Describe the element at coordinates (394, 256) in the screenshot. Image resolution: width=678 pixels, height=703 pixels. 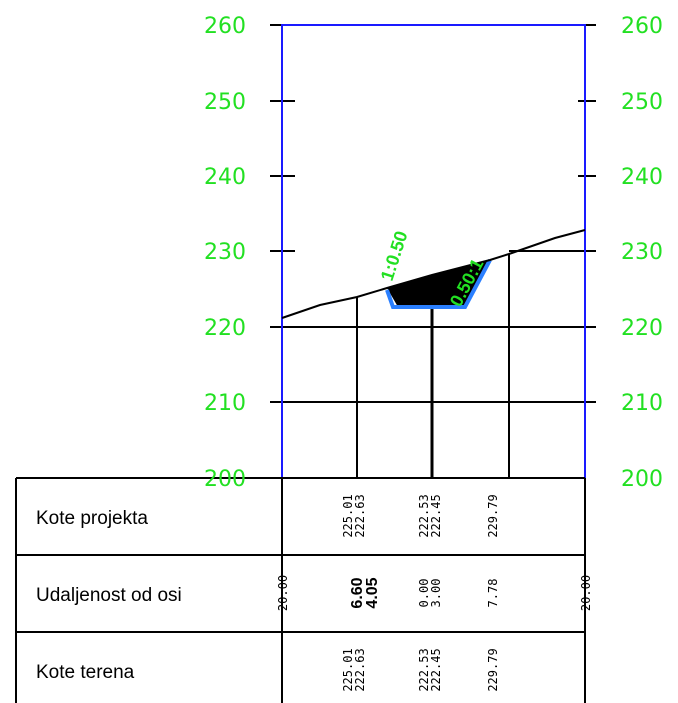
I see `slope-label: 1:0.50` at that location.